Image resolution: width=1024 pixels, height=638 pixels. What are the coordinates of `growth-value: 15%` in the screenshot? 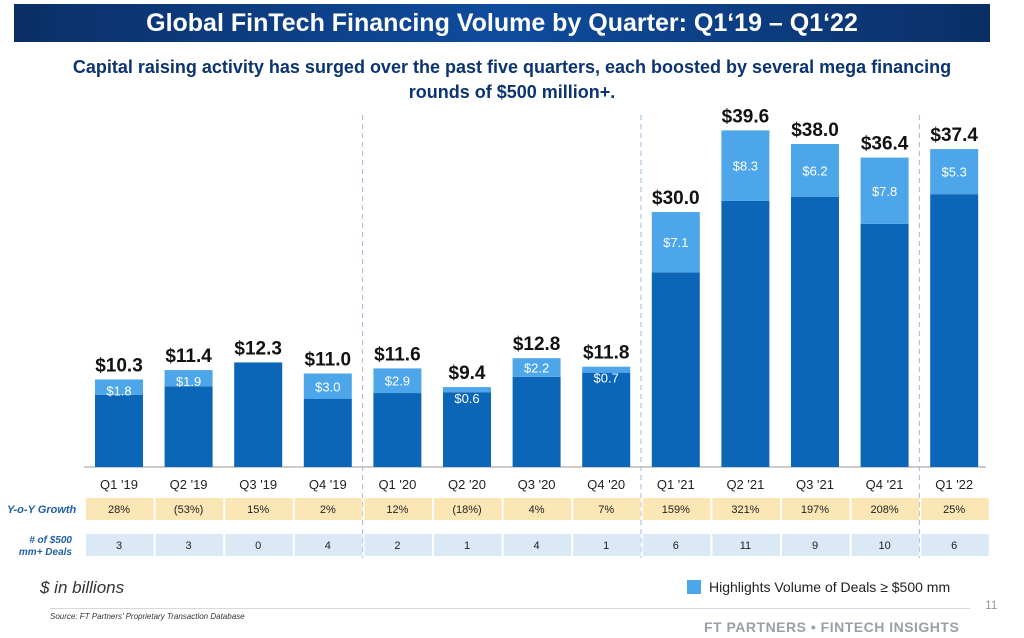 It's located at (258, 510).